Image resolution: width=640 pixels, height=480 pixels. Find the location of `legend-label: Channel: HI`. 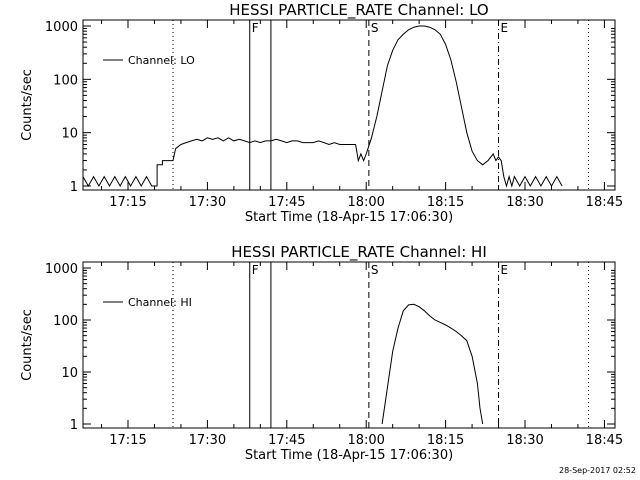

legend-label: Channel: HI is located at coordinates (160, 302).